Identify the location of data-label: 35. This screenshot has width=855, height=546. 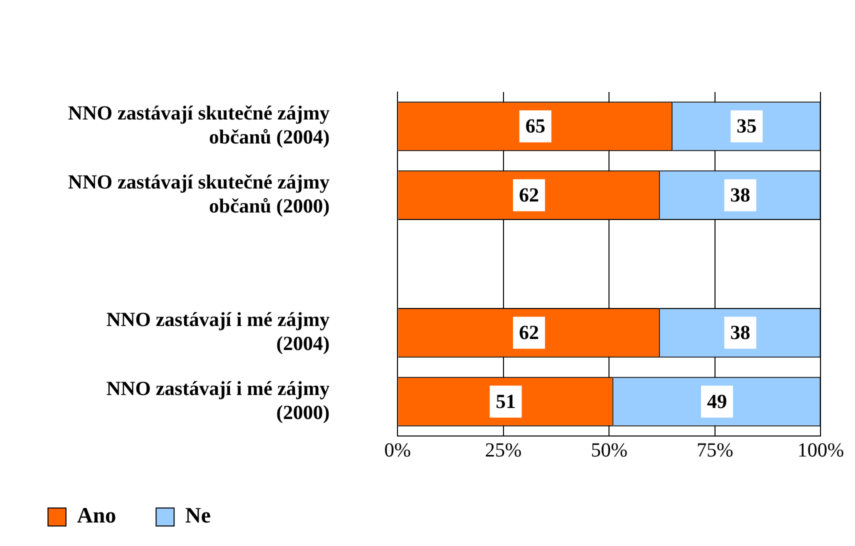
(746, 127).